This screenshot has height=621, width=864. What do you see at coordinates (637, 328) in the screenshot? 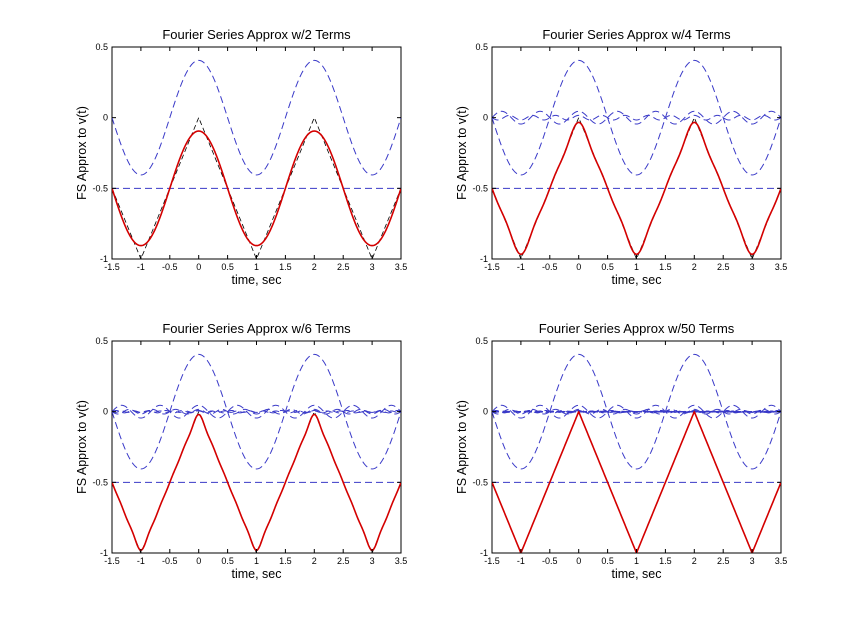
I see `chart-title: Fourier Series Approx w/50 Terms` at bounding box center [637, 328].